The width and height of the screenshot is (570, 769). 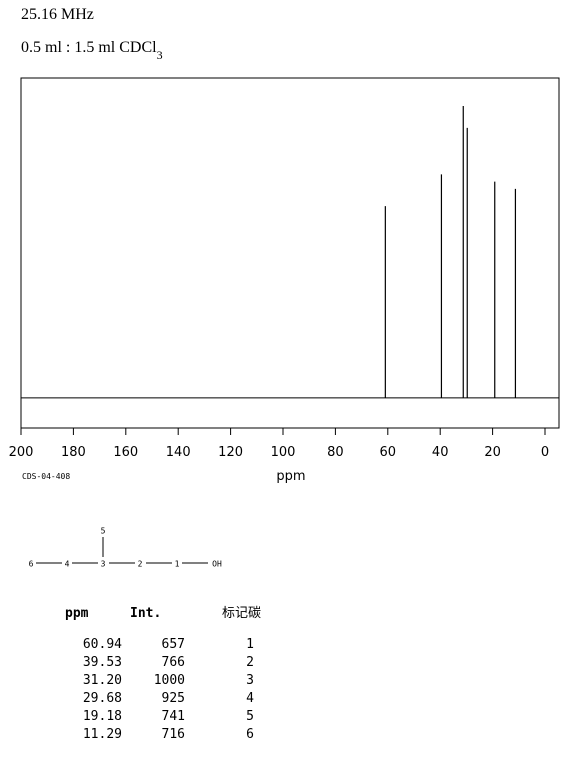 What do you see at coordinates (67, 564) in the screenshot?
I see `atom-label: 4` at bounding box center [67, 564].